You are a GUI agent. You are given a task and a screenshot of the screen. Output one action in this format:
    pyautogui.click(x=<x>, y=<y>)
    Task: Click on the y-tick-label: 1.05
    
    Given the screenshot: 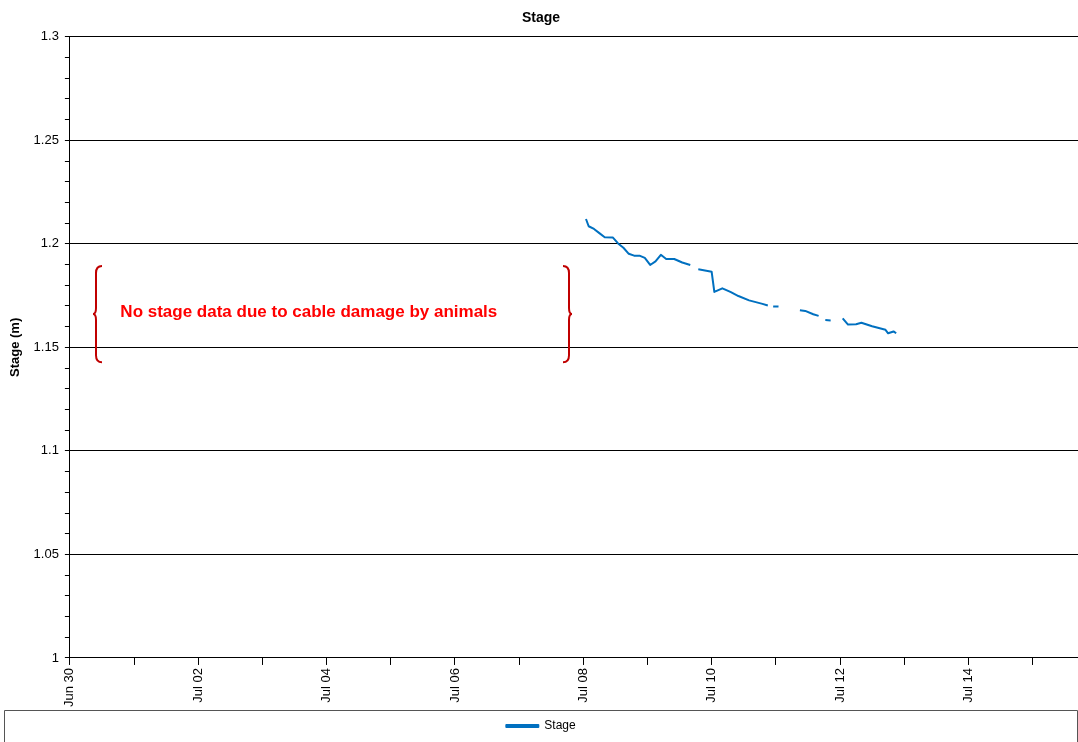 What is the action you would take?
    pyautogui.click(x=46, y=554)
    